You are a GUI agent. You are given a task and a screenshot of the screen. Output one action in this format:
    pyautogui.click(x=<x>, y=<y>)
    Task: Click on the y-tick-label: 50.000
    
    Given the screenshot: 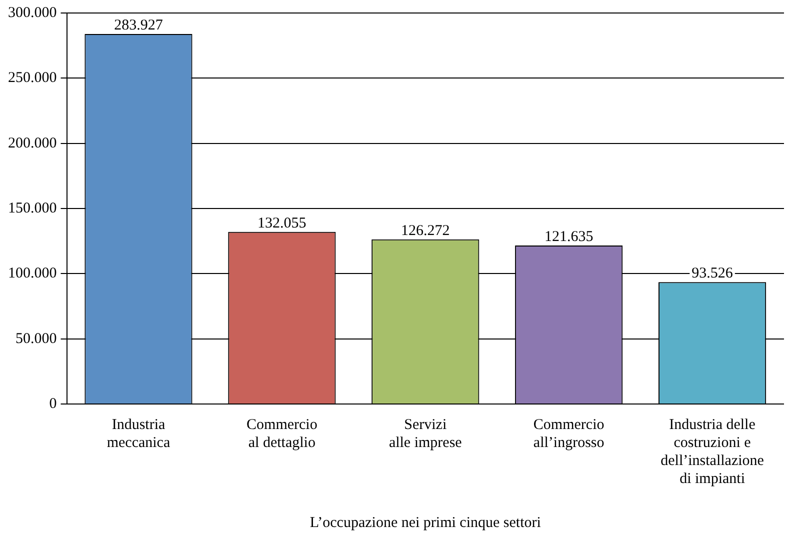 What is the action you would take?
    pyautogui.click(x=36, y=338)
    